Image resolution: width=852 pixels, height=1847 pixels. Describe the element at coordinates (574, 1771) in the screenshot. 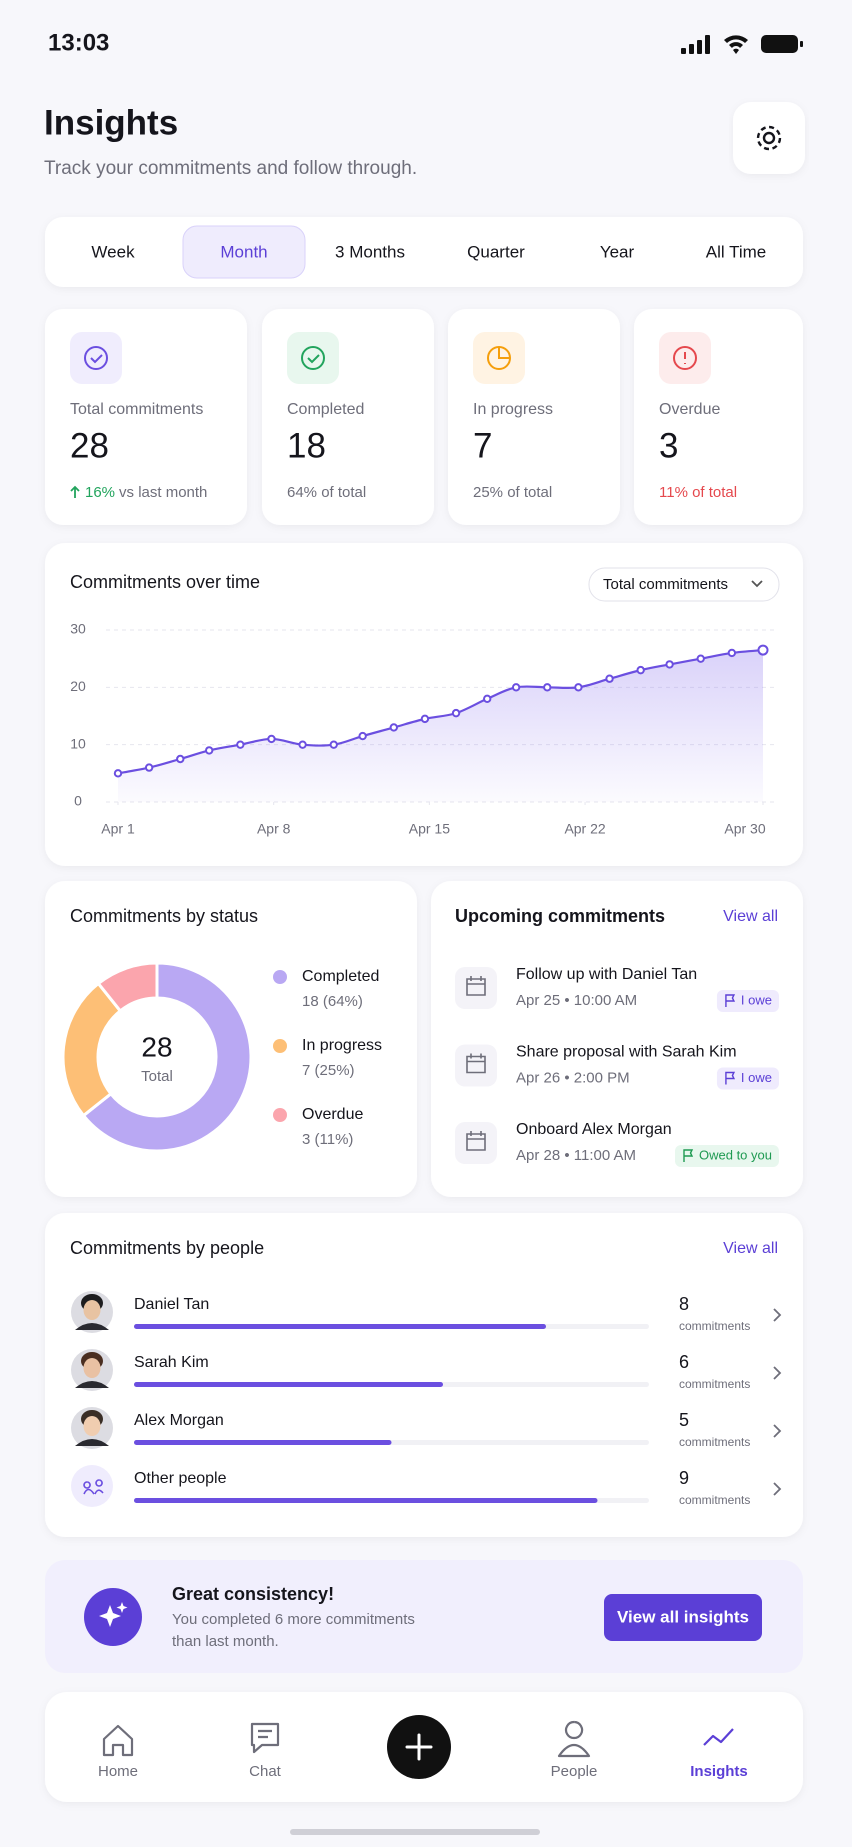

I see `nav-label: People` at that location.